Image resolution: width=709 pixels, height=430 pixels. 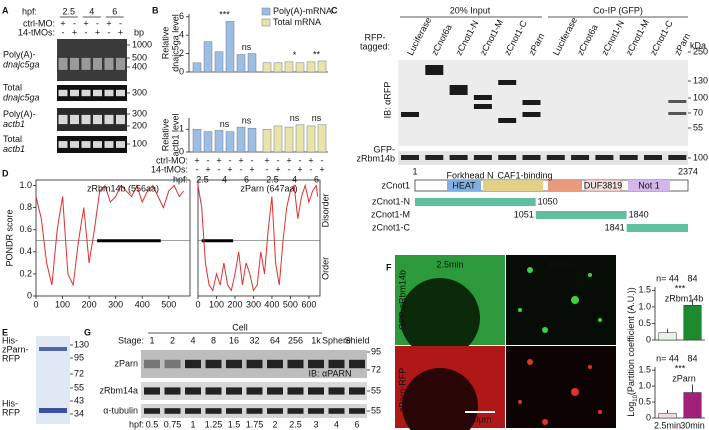 What do you see at coordinates (173, 424) in the screenshot?
I see `hpf-label: 0.75` at bounding box center [173, 424].